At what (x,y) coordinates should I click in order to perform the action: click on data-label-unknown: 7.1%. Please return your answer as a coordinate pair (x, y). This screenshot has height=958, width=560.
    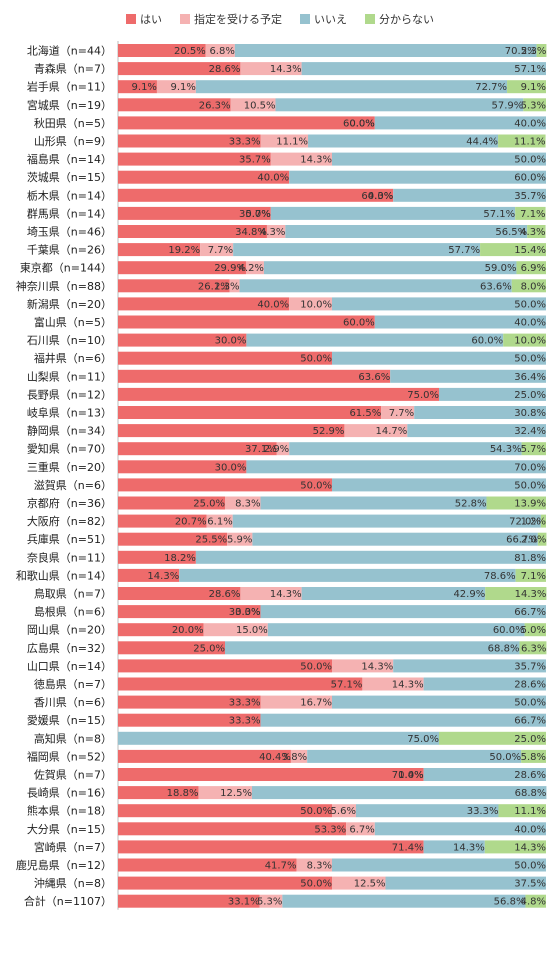
    Looking at the image, I should click on (533, 576).